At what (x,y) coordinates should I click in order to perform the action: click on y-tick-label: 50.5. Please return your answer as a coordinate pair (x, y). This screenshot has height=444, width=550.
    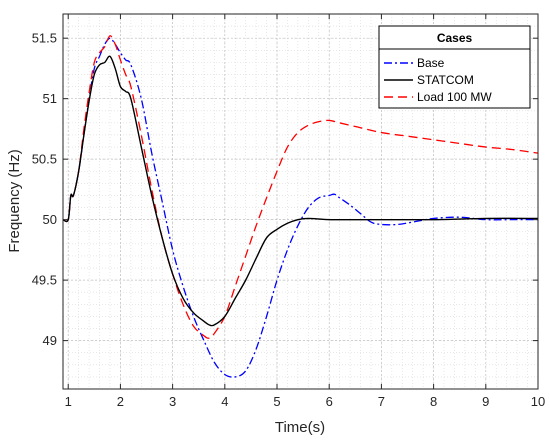
    Looking at the image, I should click on (44, 159).